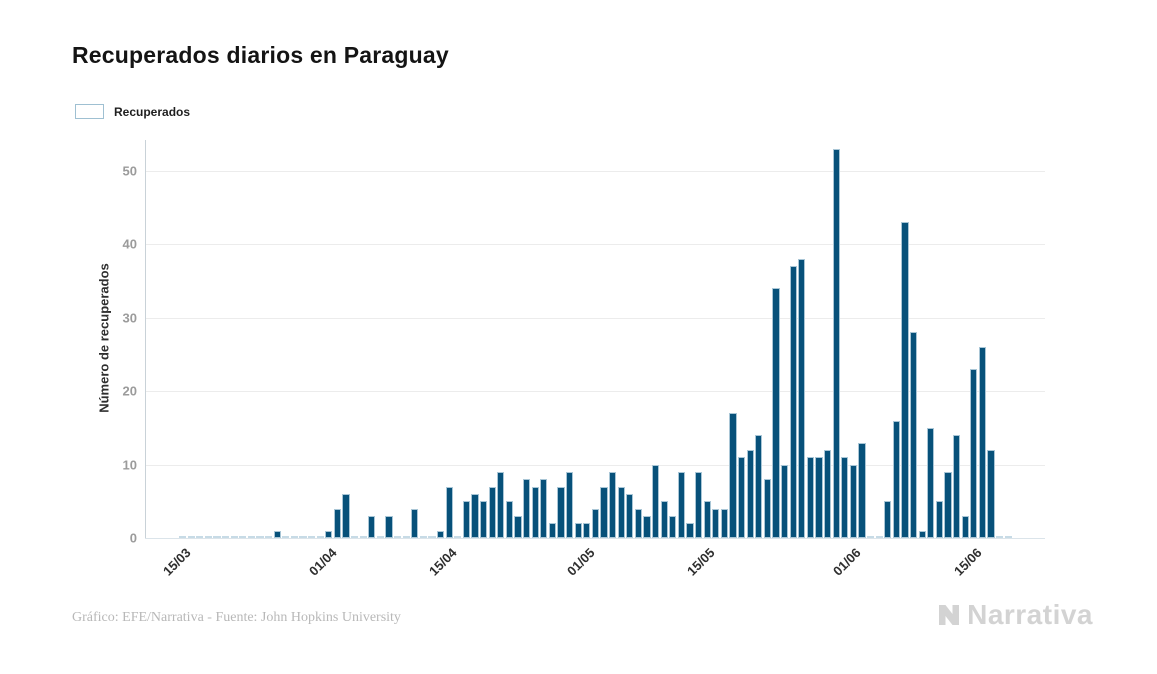  I want to click on bar-28/05-value-11, so click(819, 497).